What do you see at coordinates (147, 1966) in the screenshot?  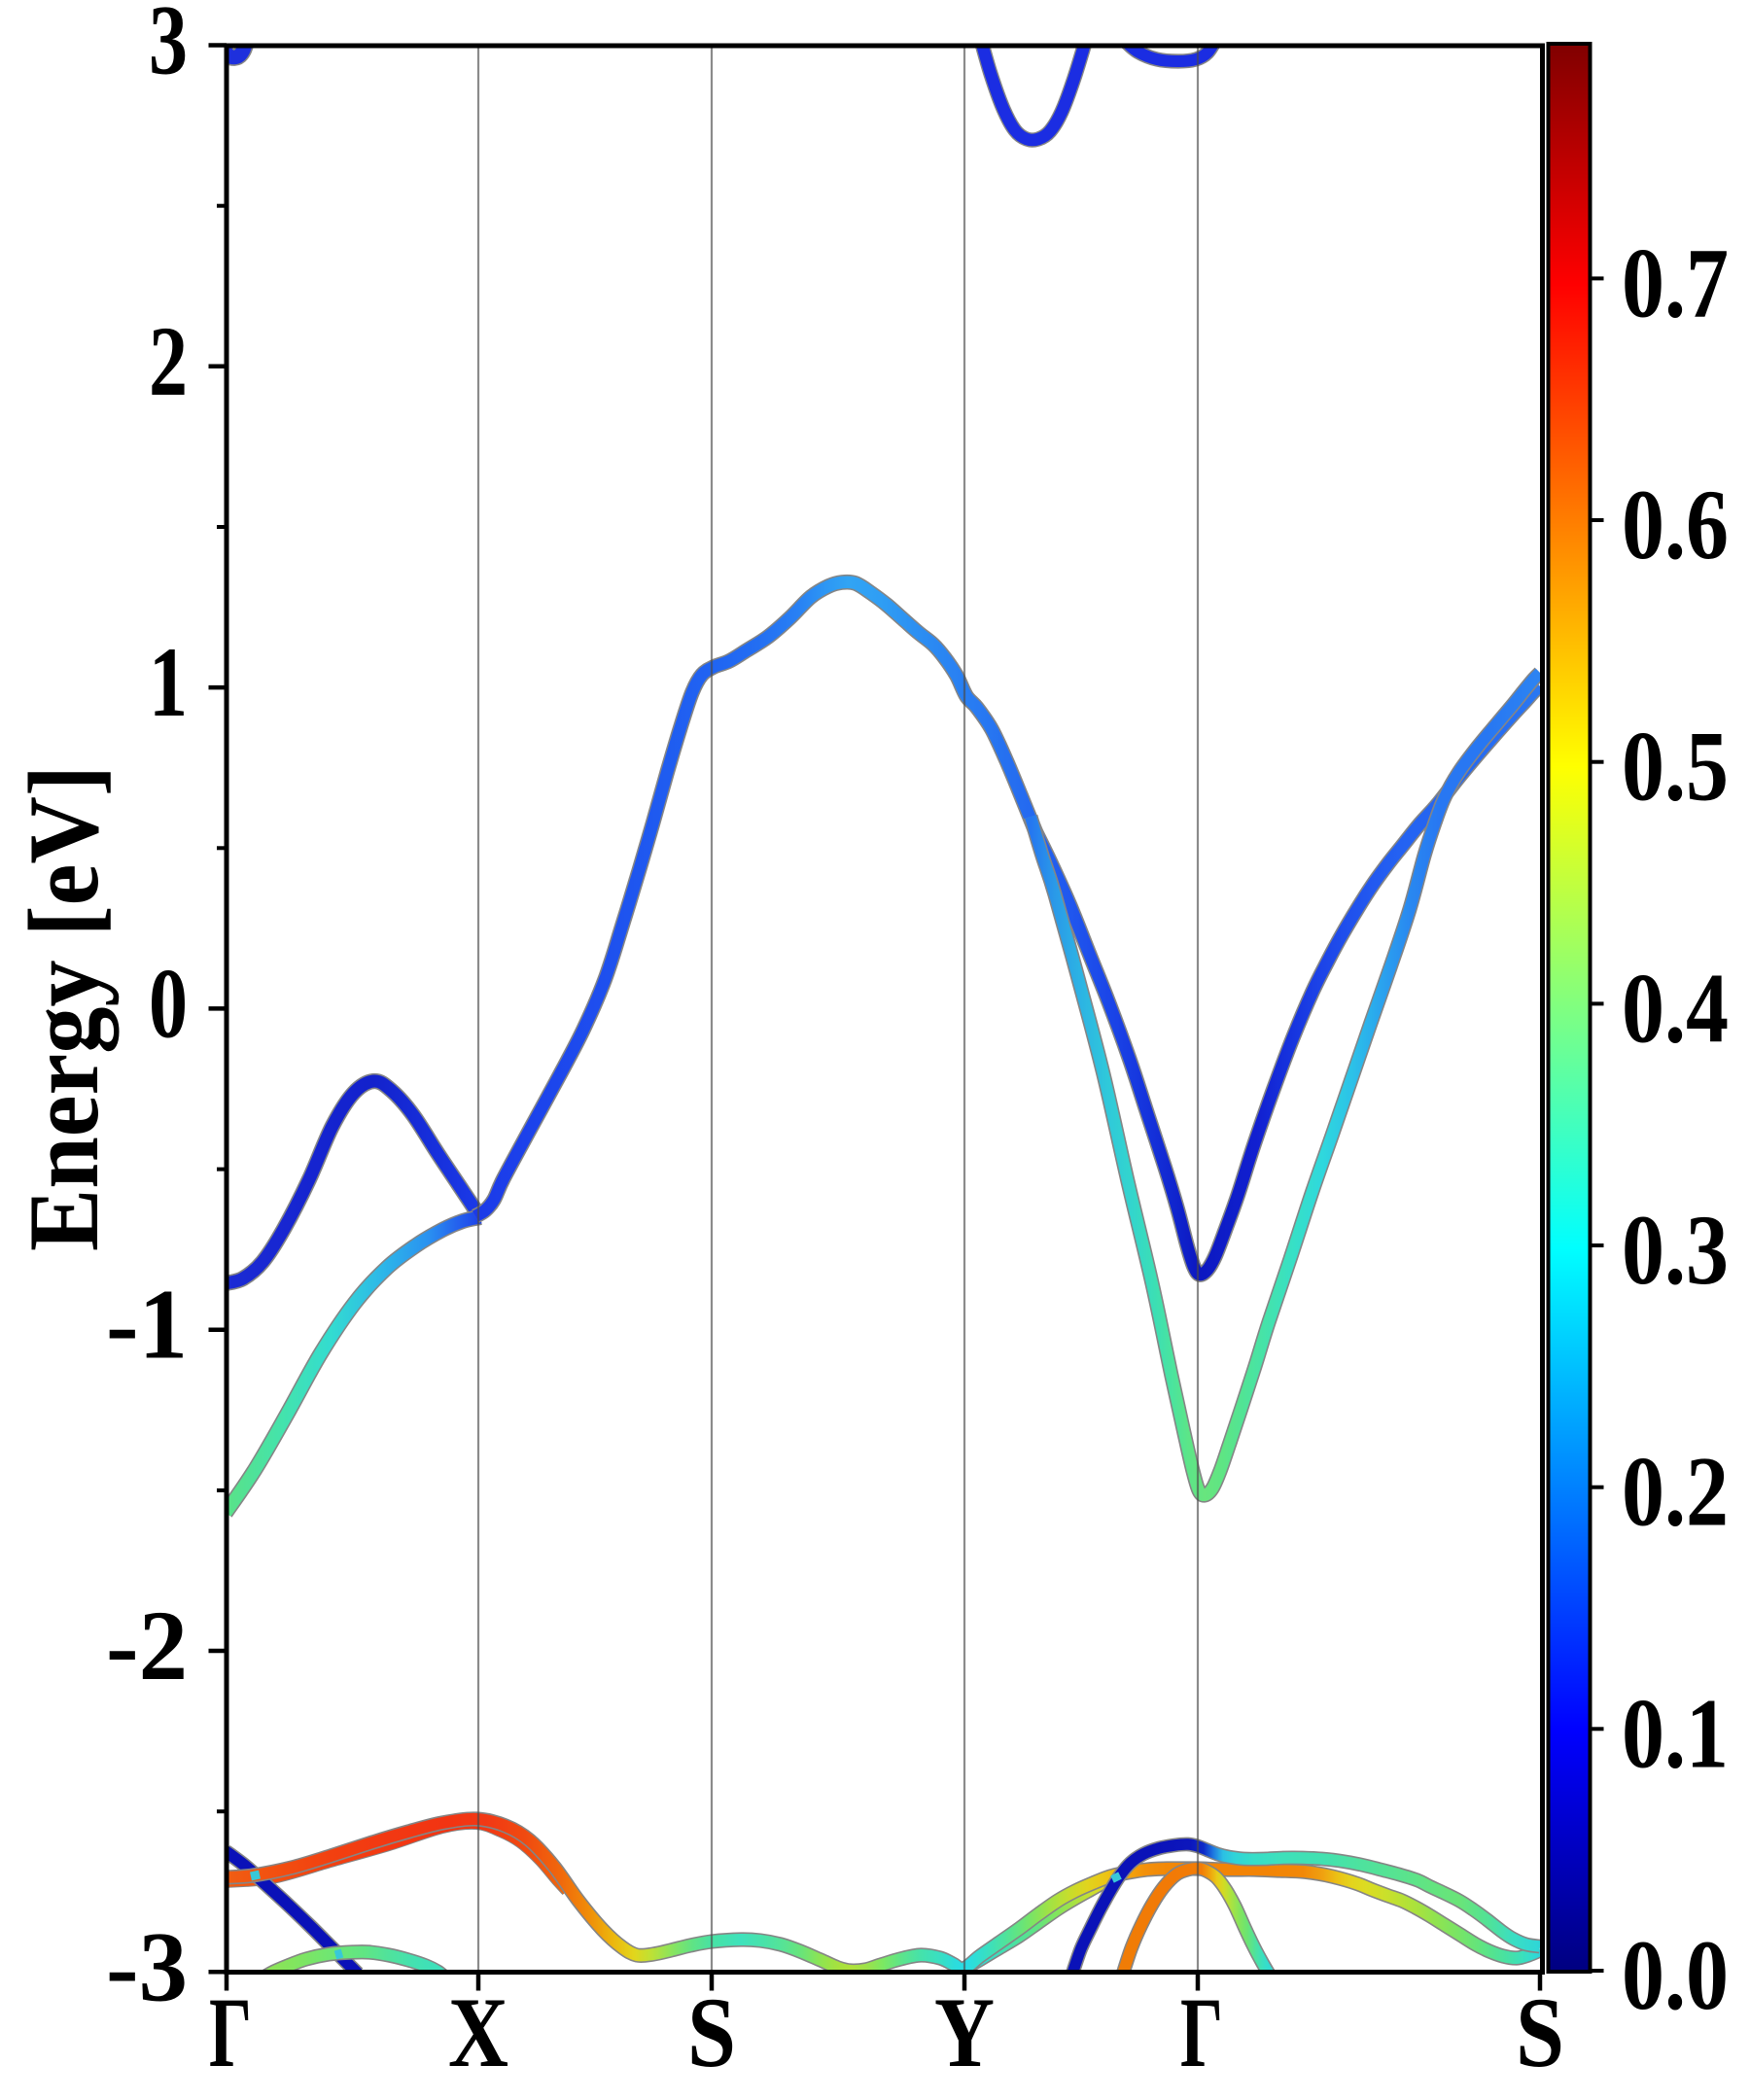 I see `svg-text: -3` at bounding box center [147, 1966].